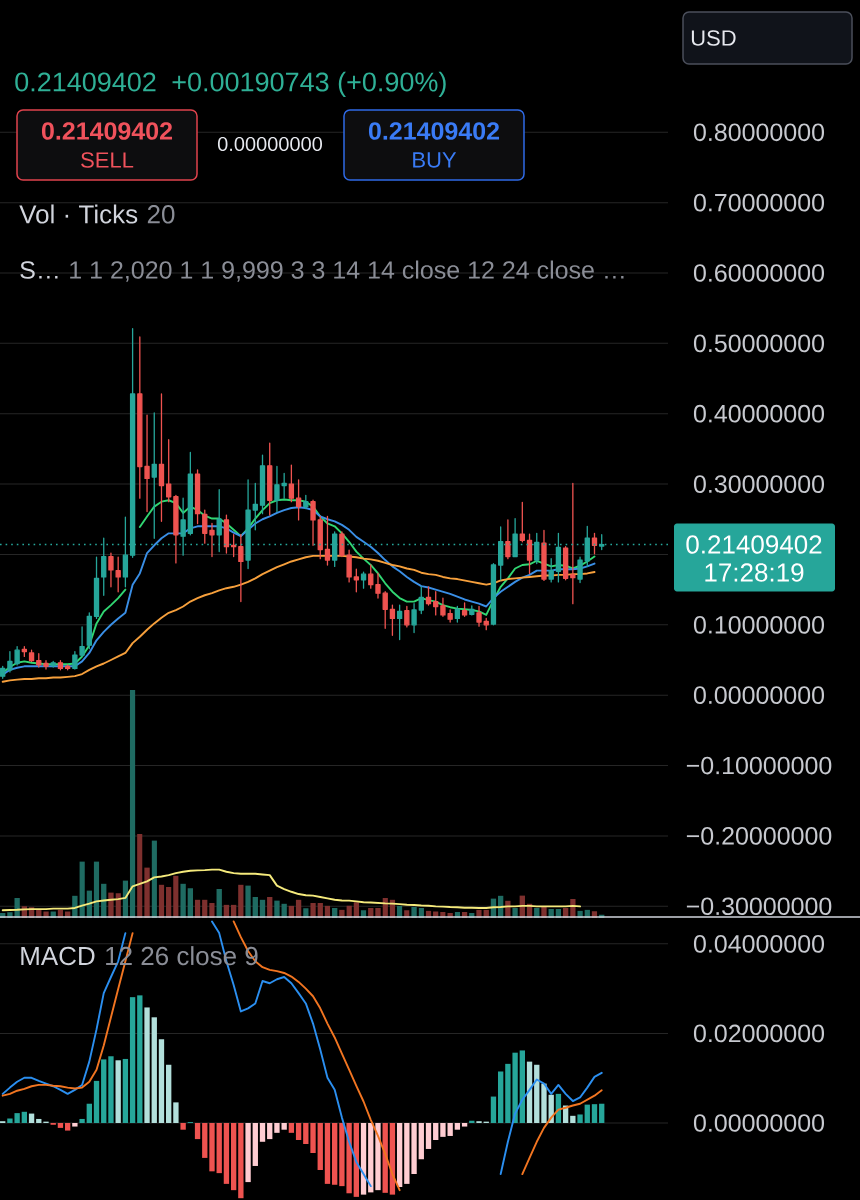 The image size is (860, 1200). What do you see at coordinates (78, 214) in the screenshot?
I see `chart-title: Vol · Ticks` at bounding box center [78, 214].